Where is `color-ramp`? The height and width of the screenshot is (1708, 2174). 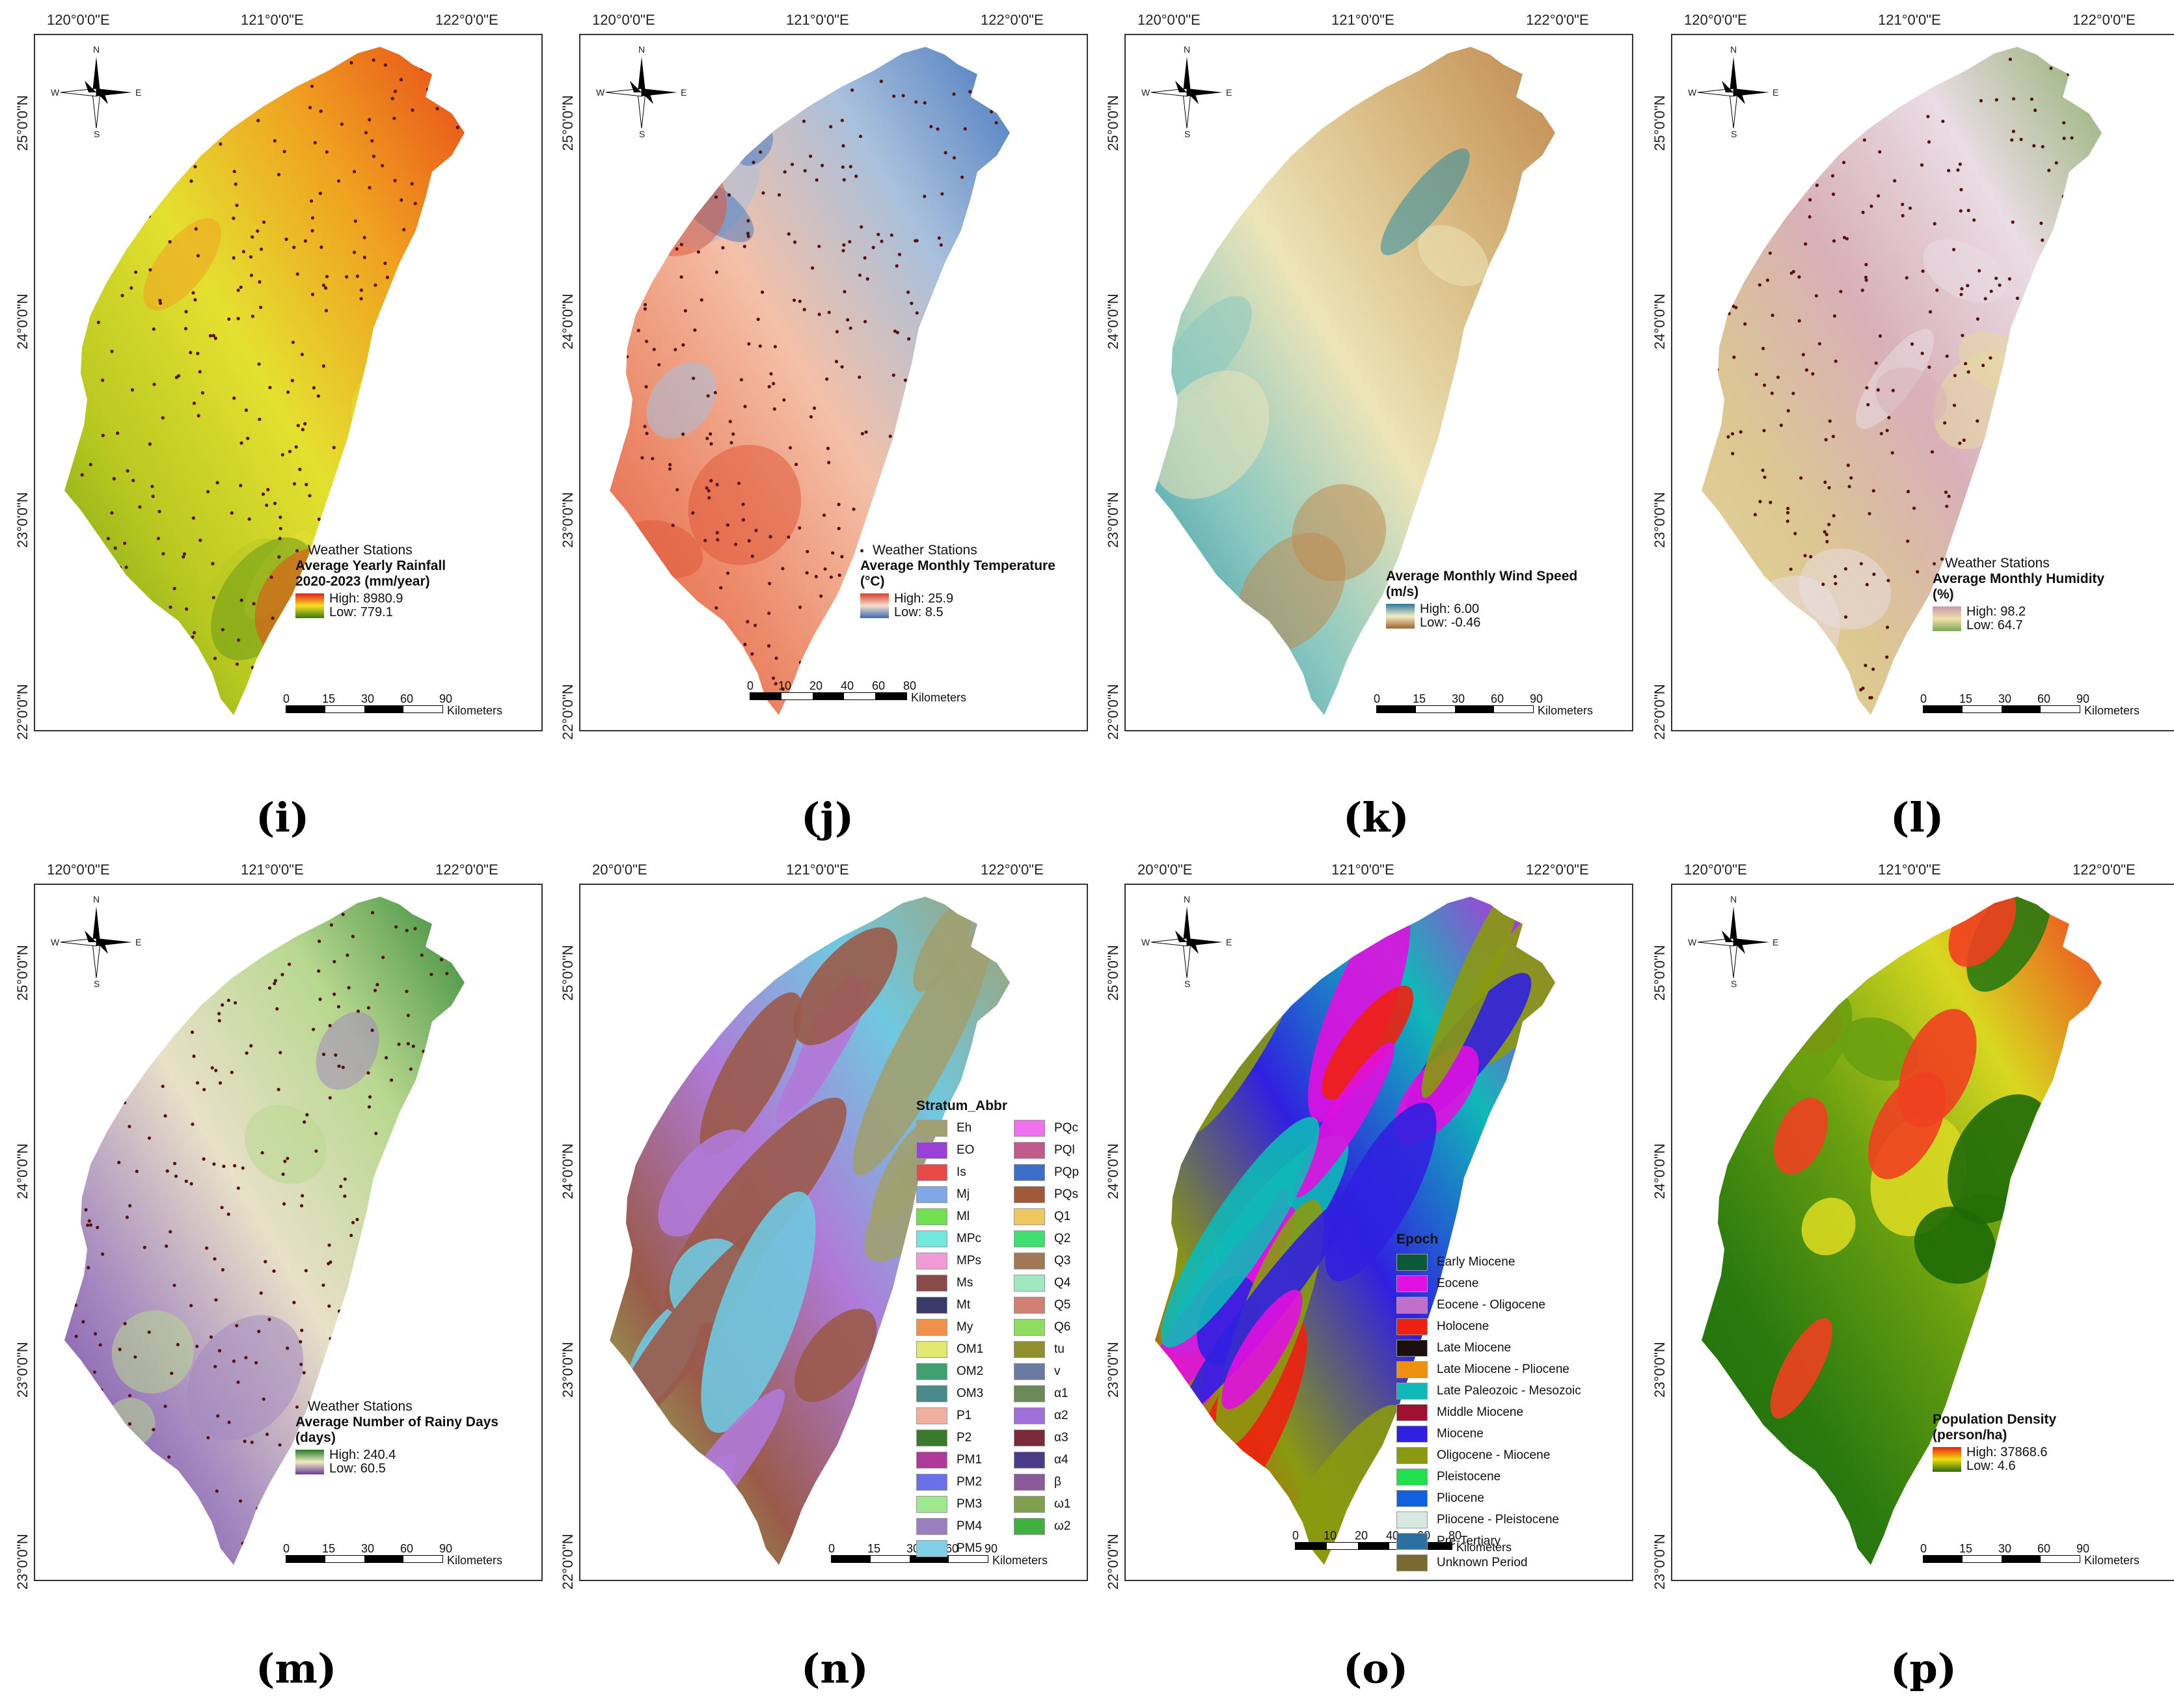 color-ramp is located at coordinates (1400, 616).